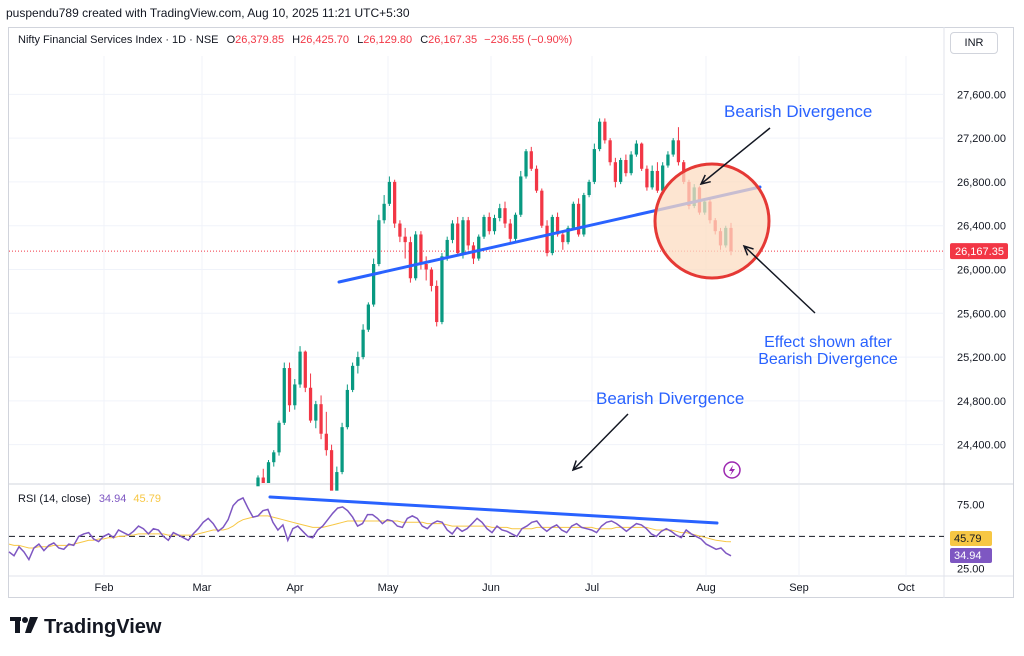  Describe the element at coordinates (147, 499) in the screenshot. I see `rsi-ma-value: 45.79` at that location.